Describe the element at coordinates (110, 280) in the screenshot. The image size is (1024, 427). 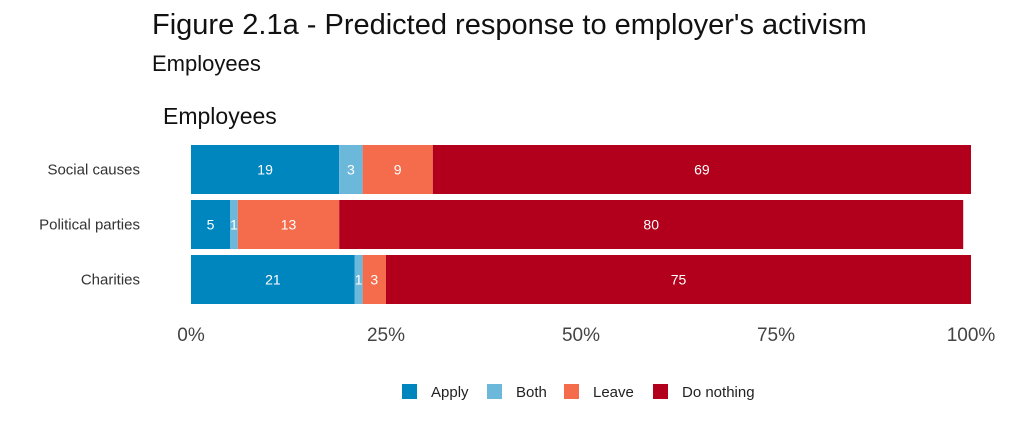
I see `category-label: Charities` at that location.